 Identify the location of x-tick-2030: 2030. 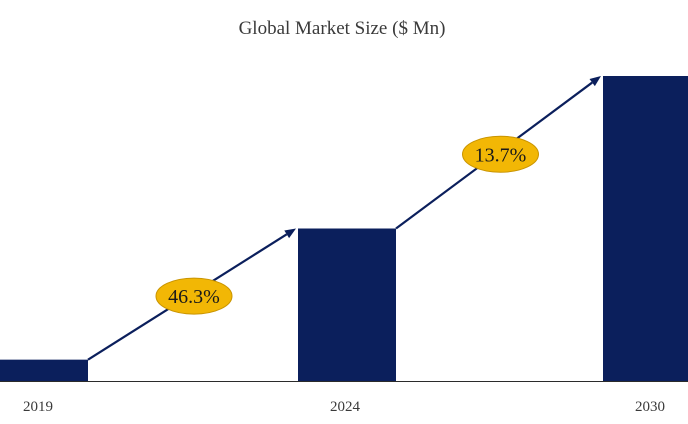
(650, 407).